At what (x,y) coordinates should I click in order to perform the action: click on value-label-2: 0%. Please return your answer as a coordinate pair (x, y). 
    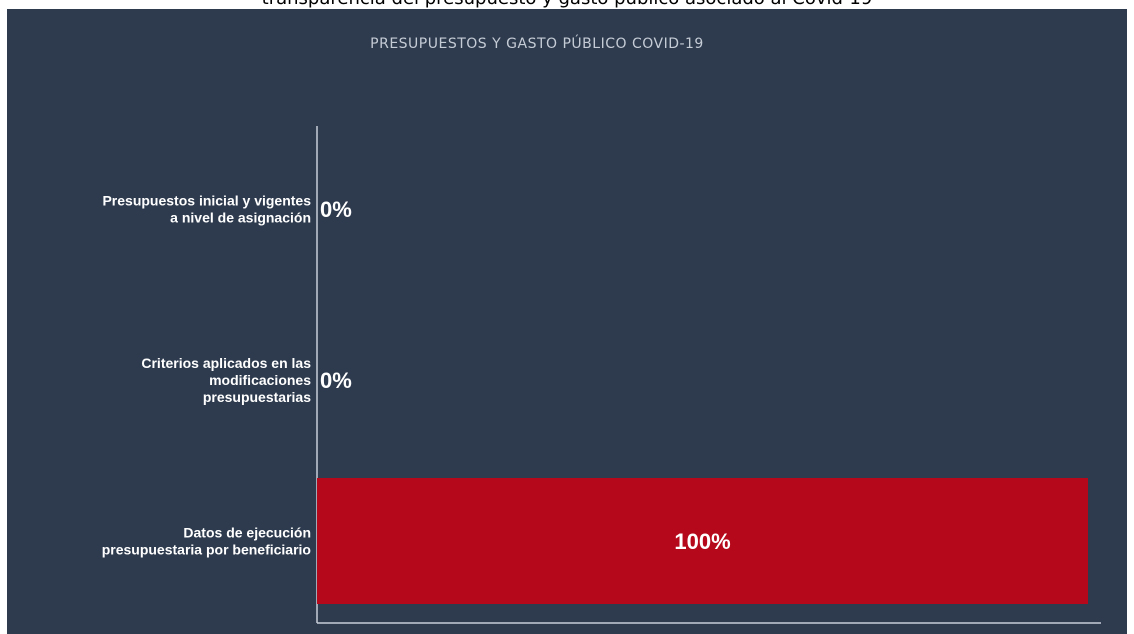
    Looking at the image, I should click on (336, 380).